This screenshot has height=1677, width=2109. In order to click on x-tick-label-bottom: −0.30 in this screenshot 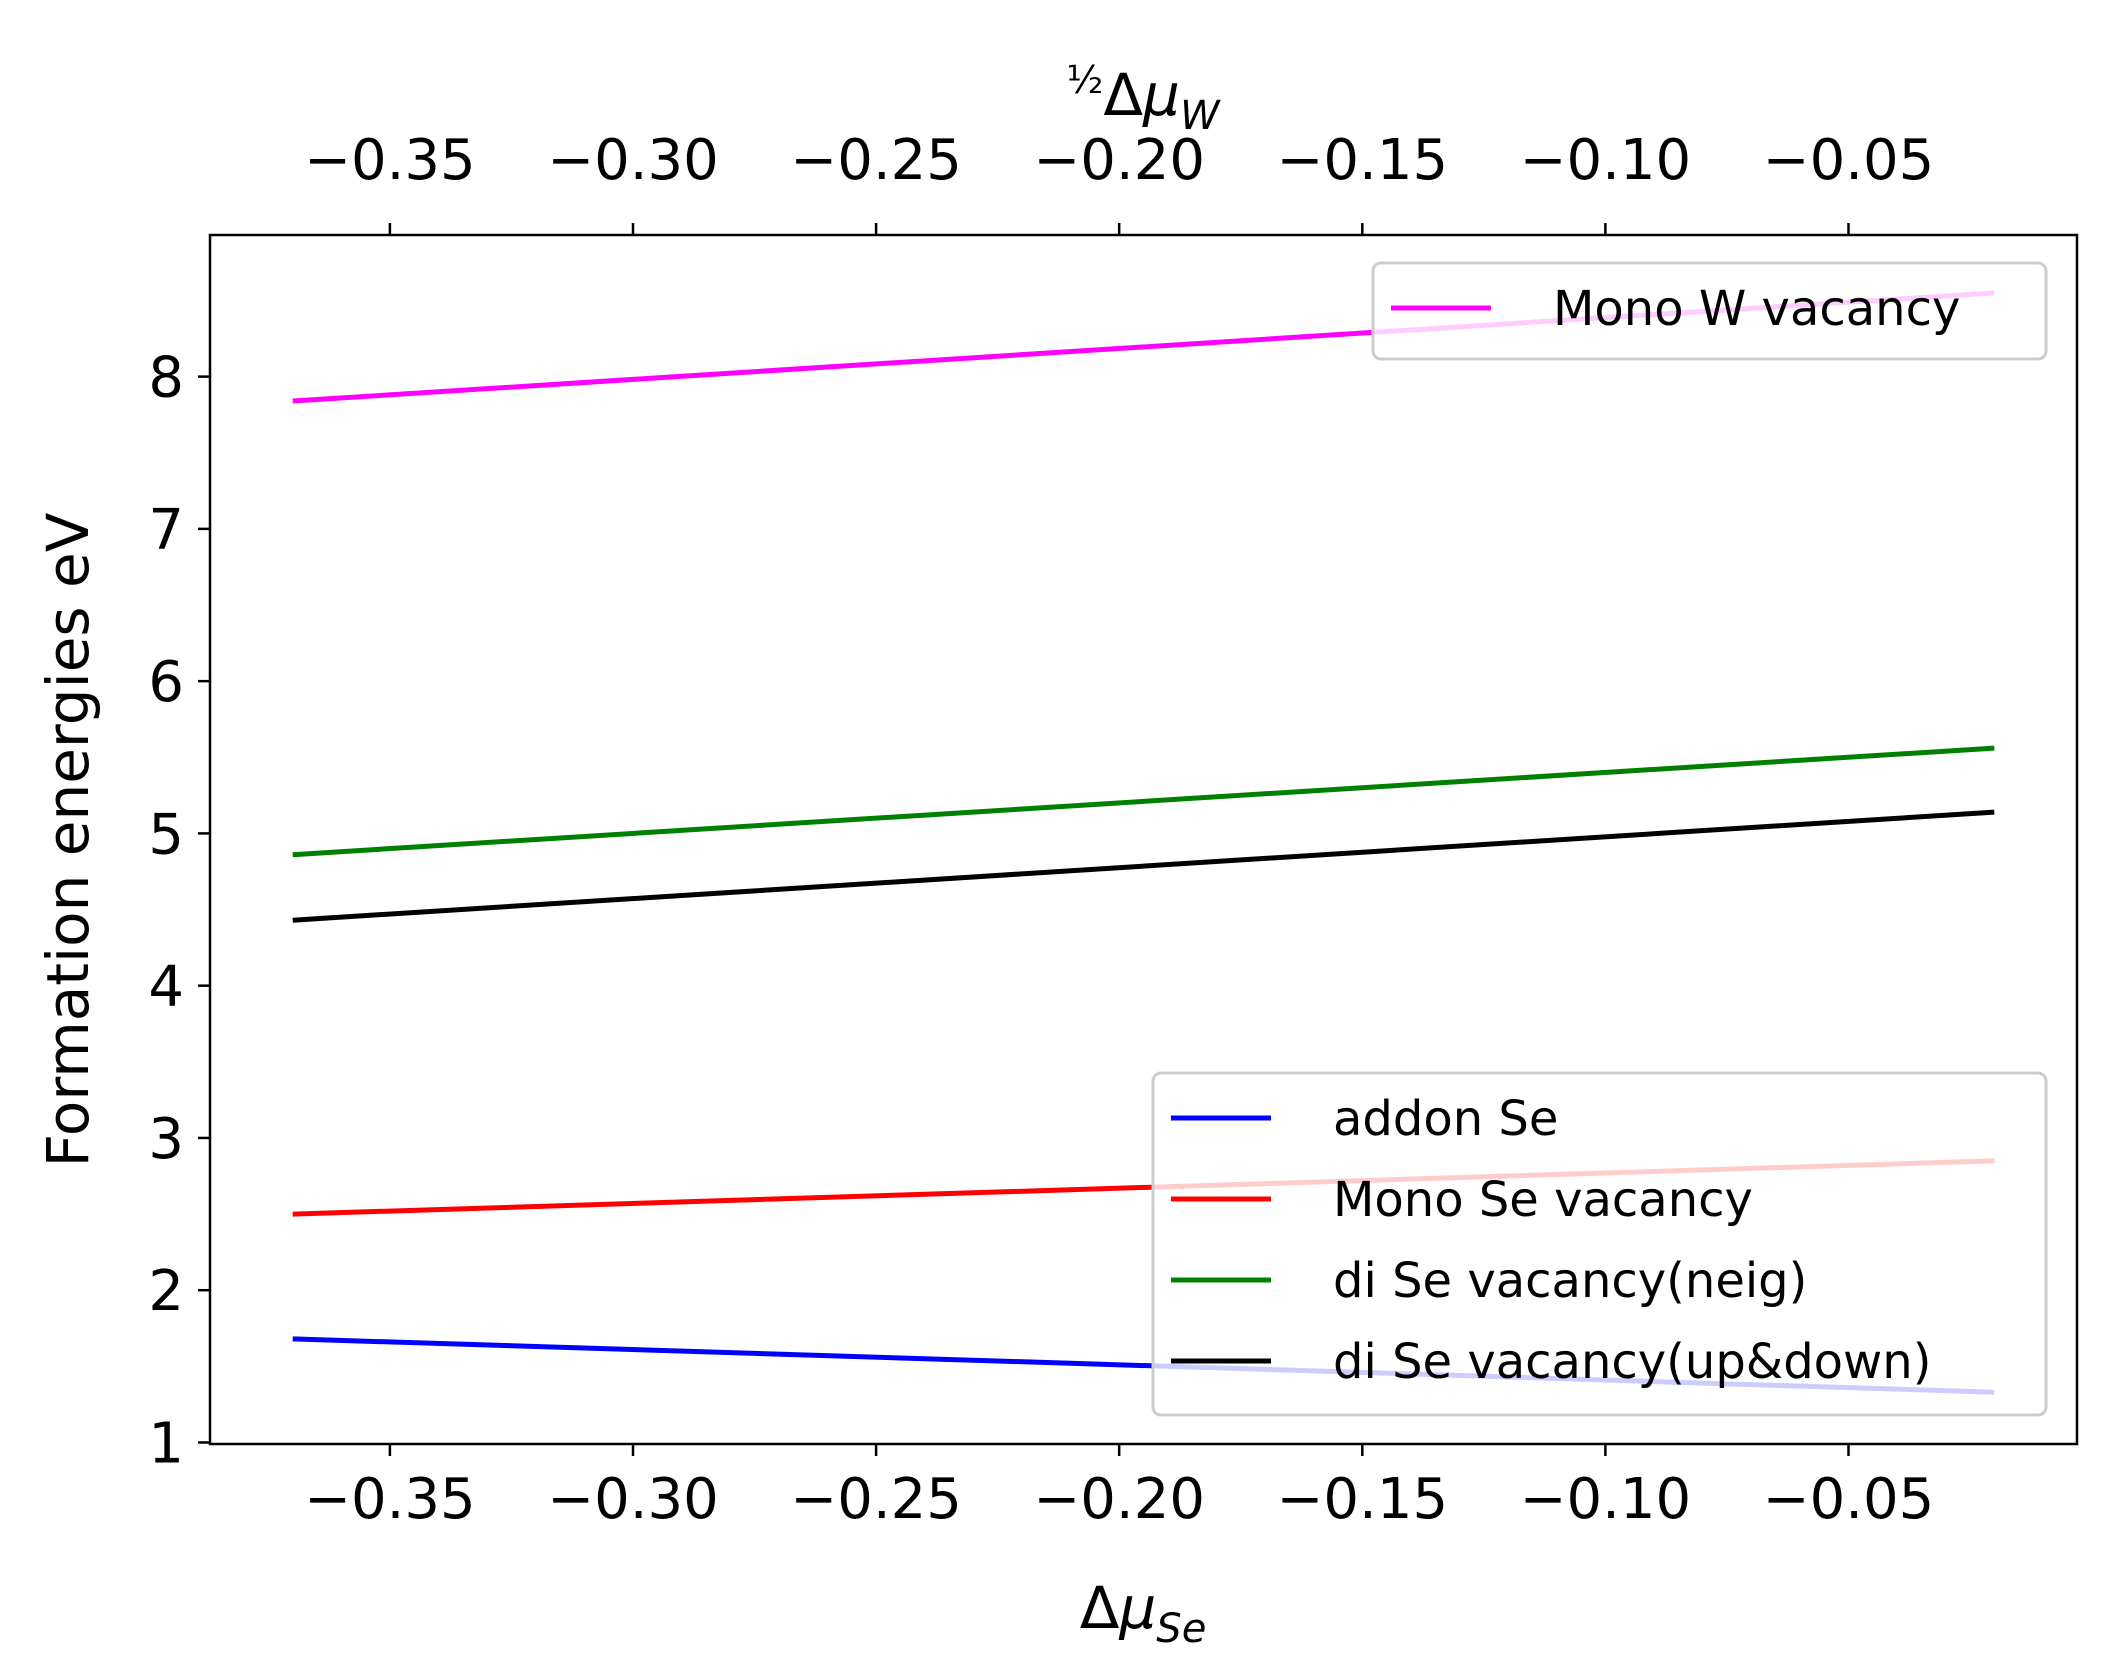, I will do `click(633, 1499)`.